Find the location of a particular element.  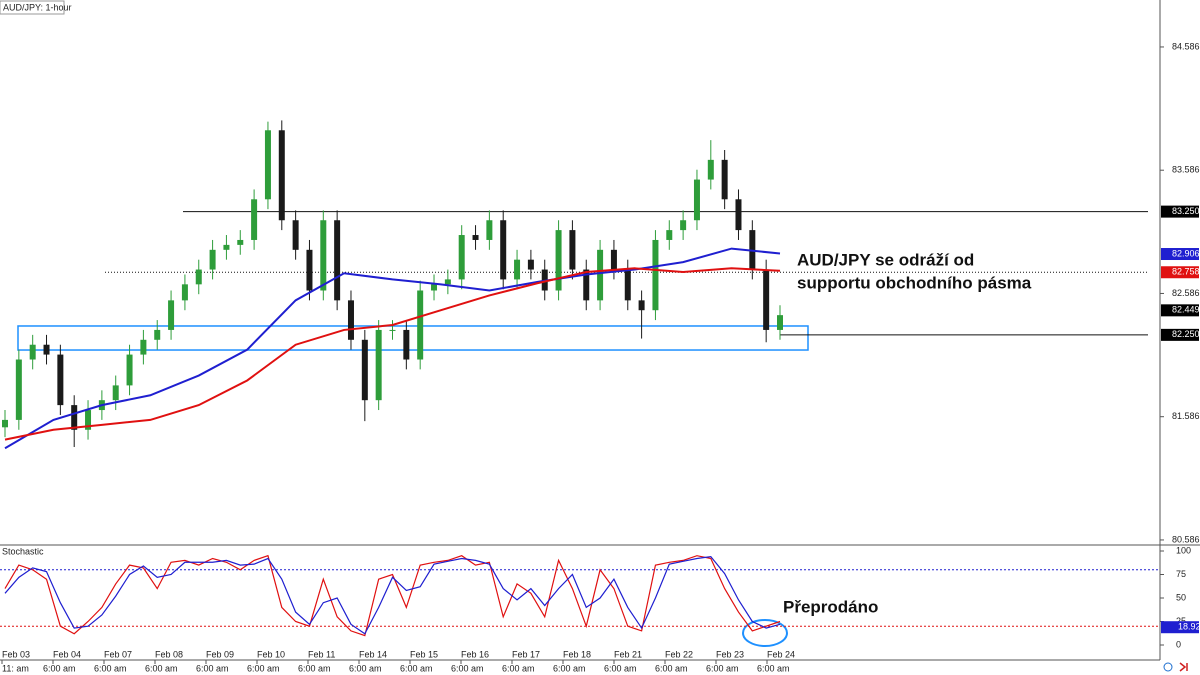

annotation: supportu obchodního pásma is located at coordinates (914, 282).